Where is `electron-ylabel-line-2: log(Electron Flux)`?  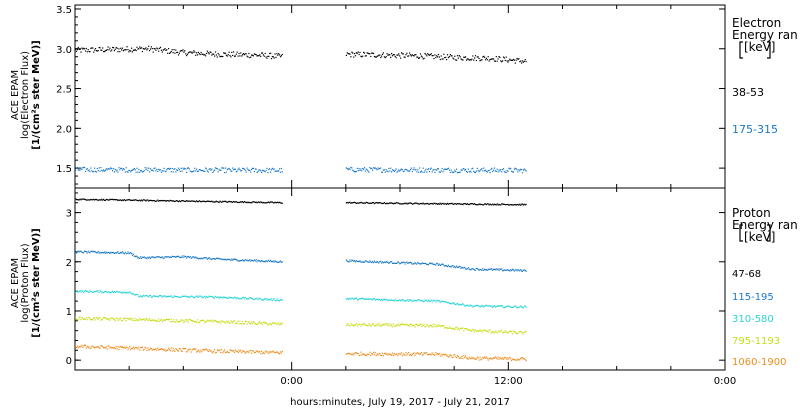
electron-ylabel-line-2: log(Electron Flux) is located at coordinates (25, 95).